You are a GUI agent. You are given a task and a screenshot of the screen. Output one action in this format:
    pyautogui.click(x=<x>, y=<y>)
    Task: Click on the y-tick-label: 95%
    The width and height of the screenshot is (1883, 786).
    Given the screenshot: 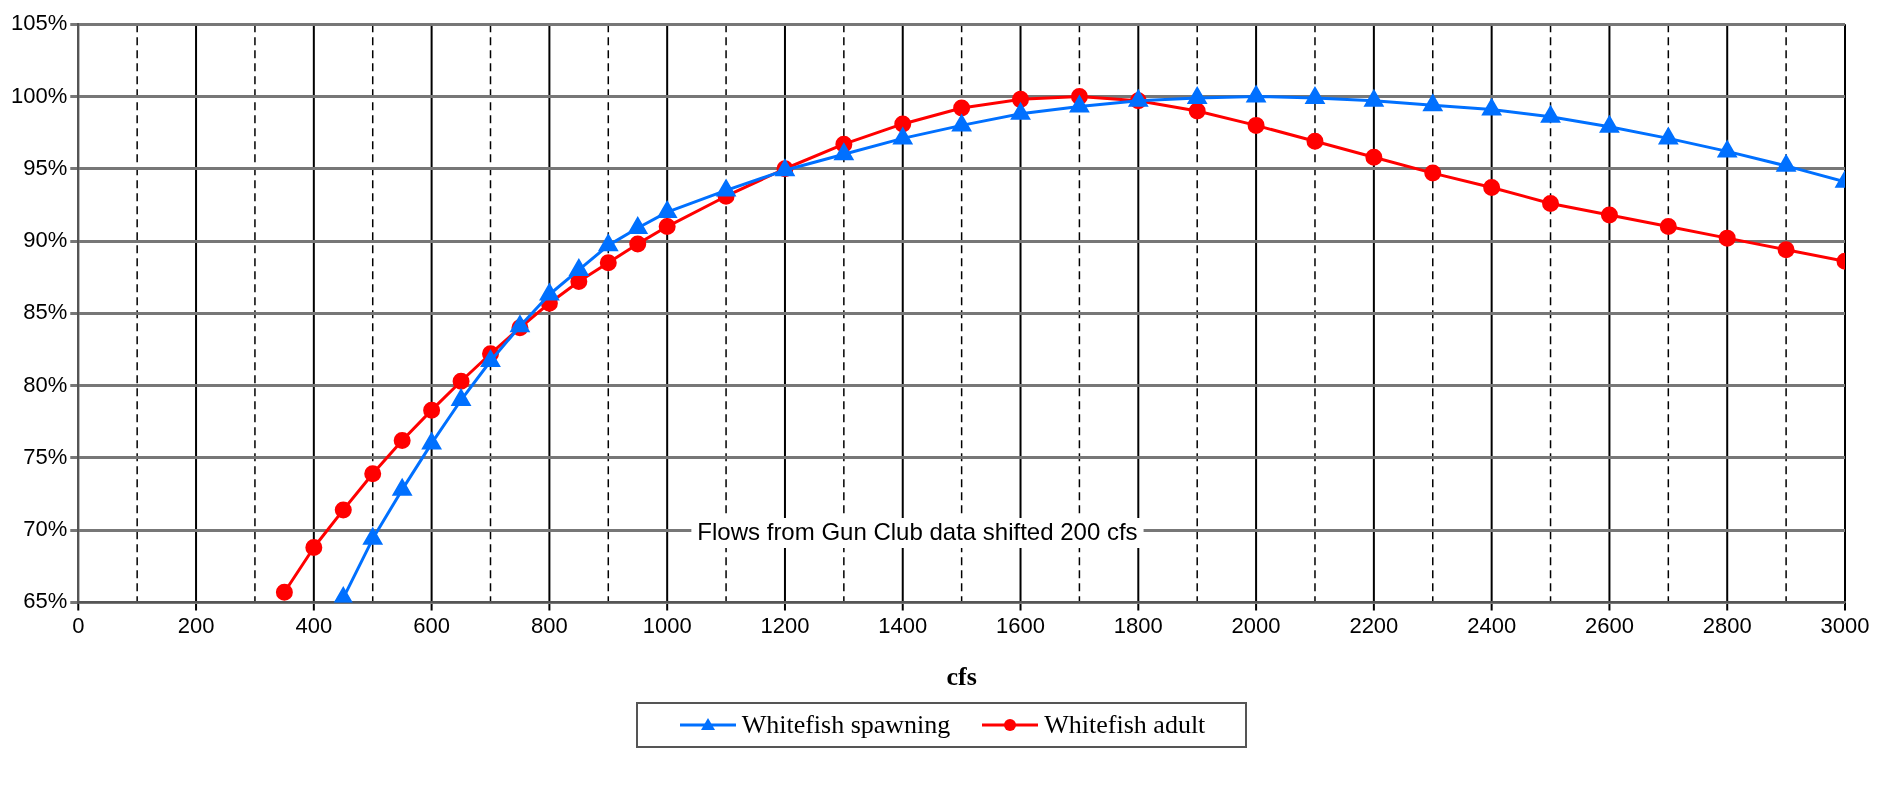 What is the action you would take?
    pyautogui.click(x=45, y=167)
    